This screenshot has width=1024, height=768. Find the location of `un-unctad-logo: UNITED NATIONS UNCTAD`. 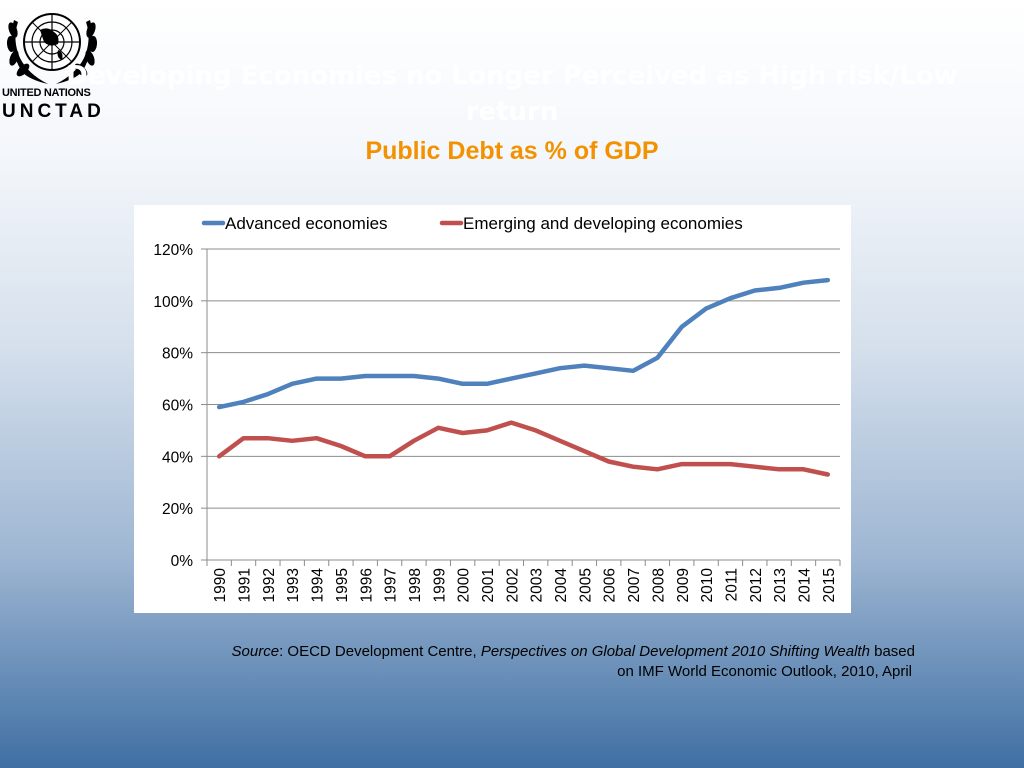

un-unctad-logo: UNITED NATIONS UNCTAD is located at coordinates (52, 62).